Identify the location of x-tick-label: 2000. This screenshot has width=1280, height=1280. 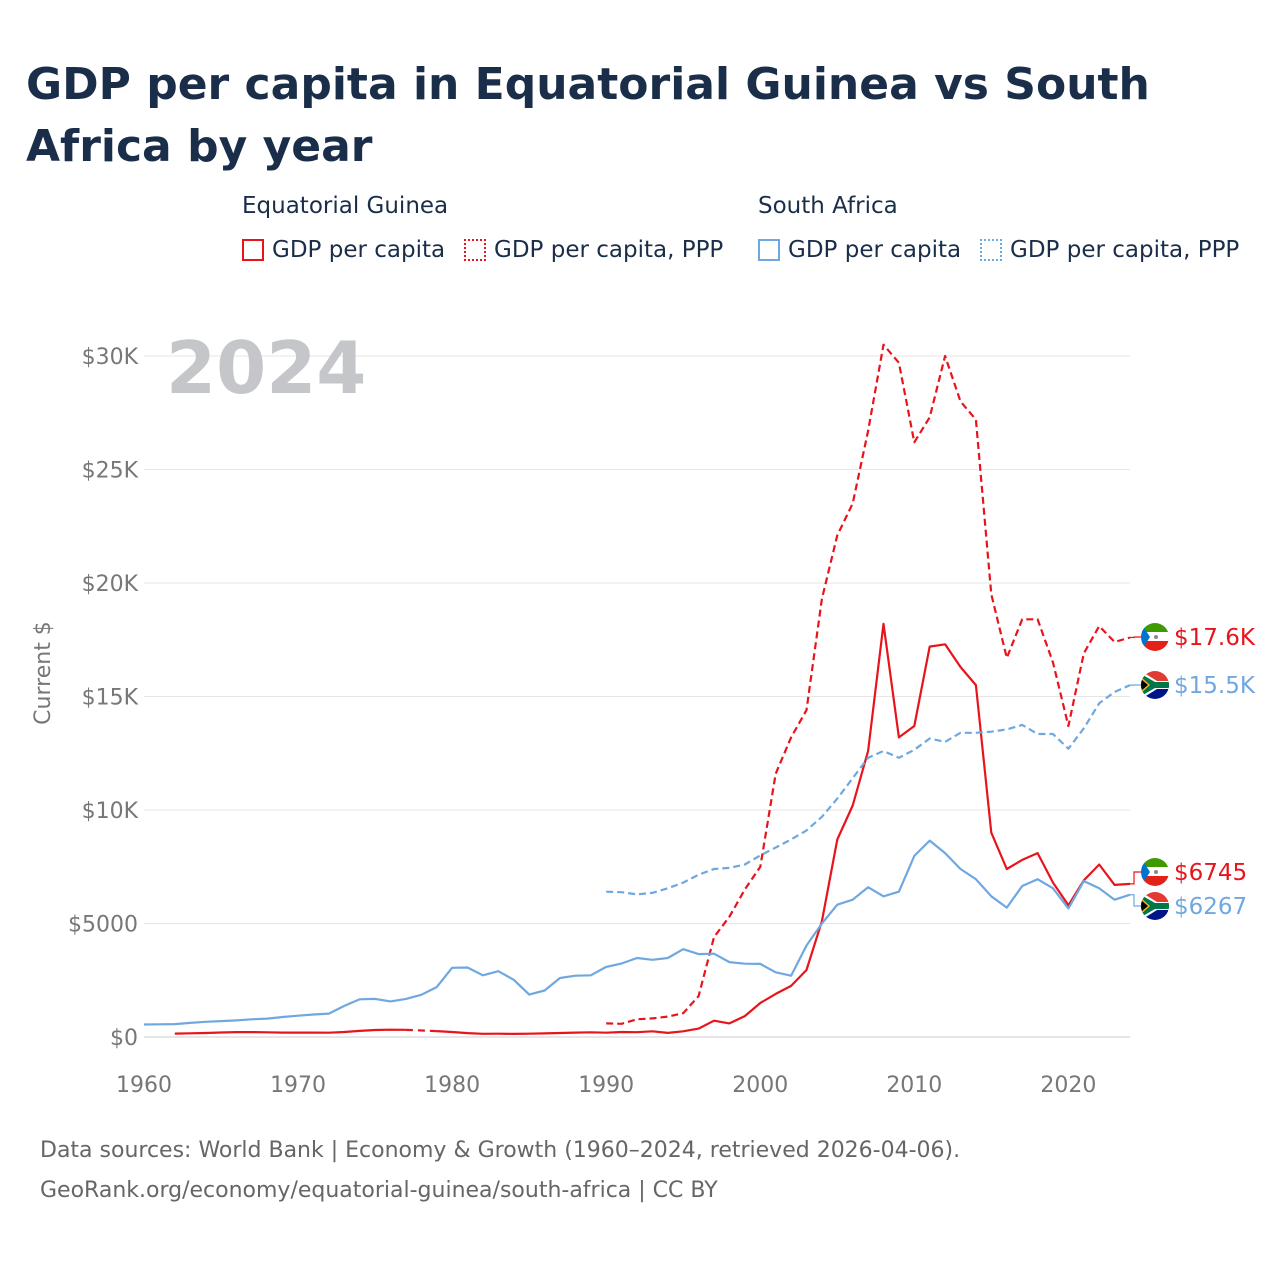
(760, 1085).